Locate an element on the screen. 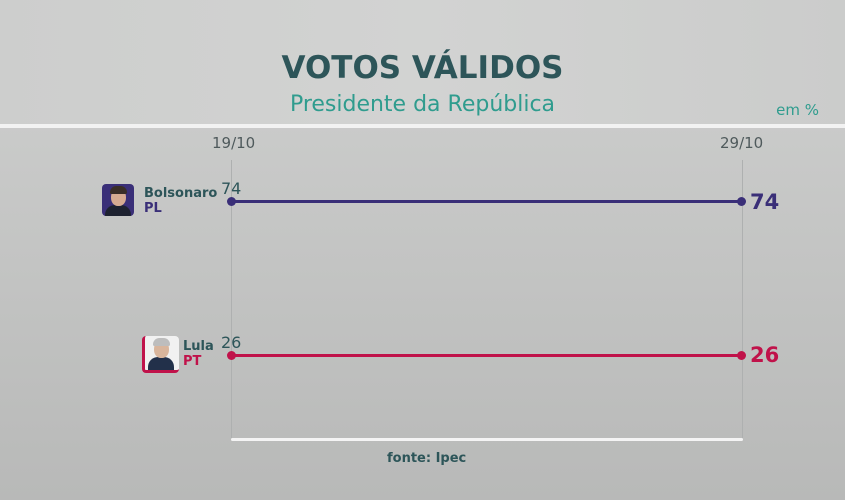 Image resolution: width=845 pixels, height=500 pixels. bolsonaro-photo-icon is located at coordinates (118, 200).